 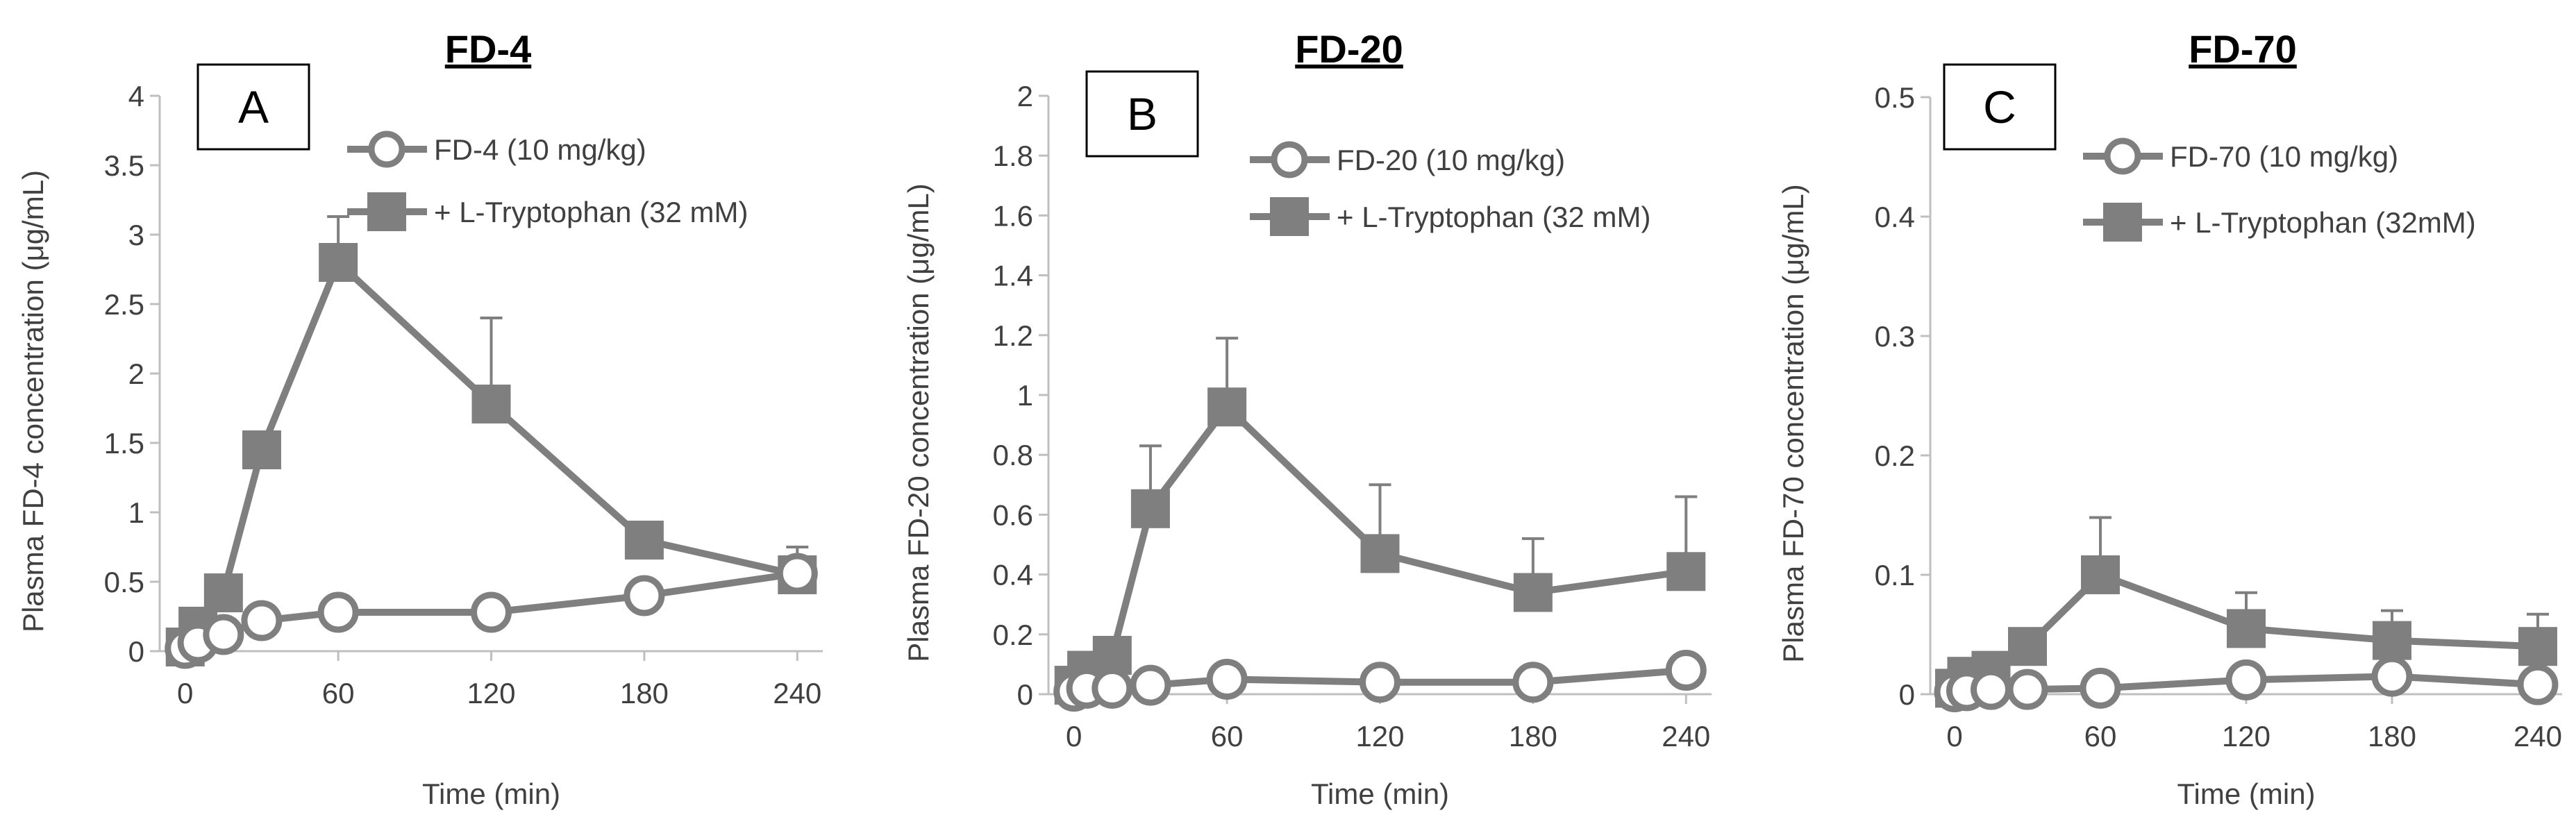 I want to click on y-tick-label: 3.5, so click(x=124, y=165).